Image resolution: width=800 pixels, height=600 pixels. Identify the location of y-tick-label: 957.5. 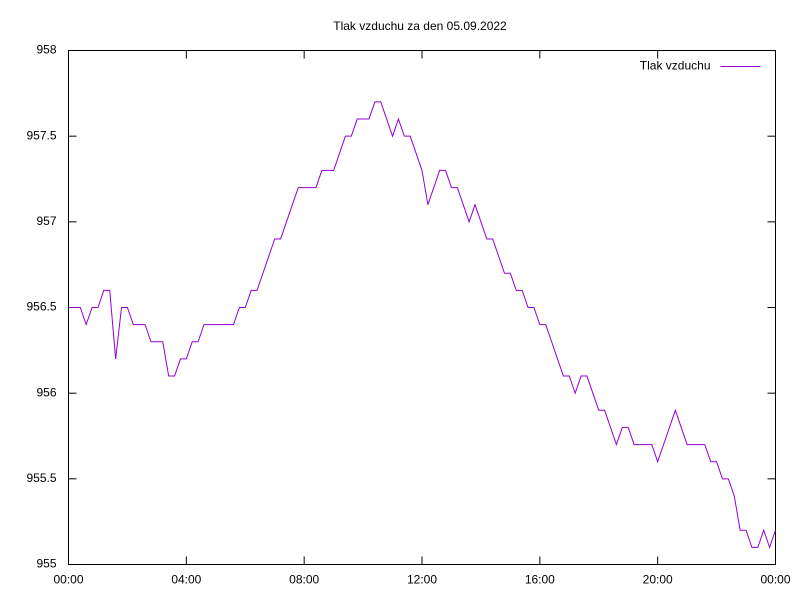
(41, 135).